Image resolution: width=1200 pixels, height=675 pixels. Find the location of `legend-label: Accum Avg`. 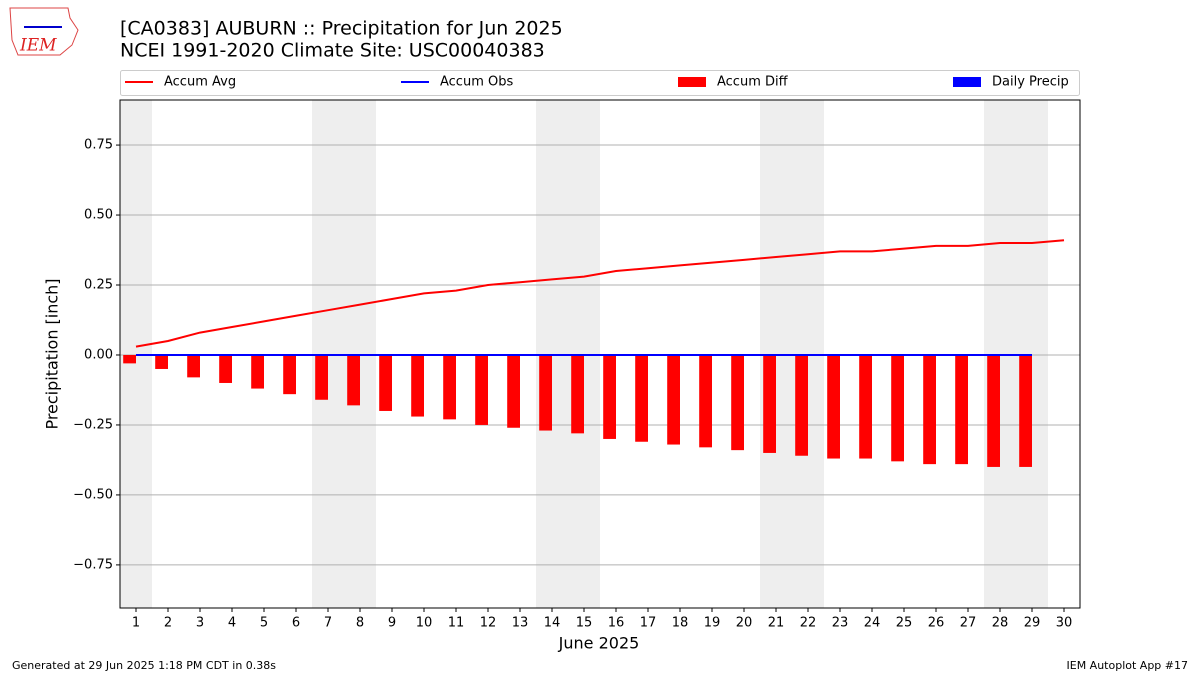

legend-label: Accum Avg is located at coordinates (200, 82).